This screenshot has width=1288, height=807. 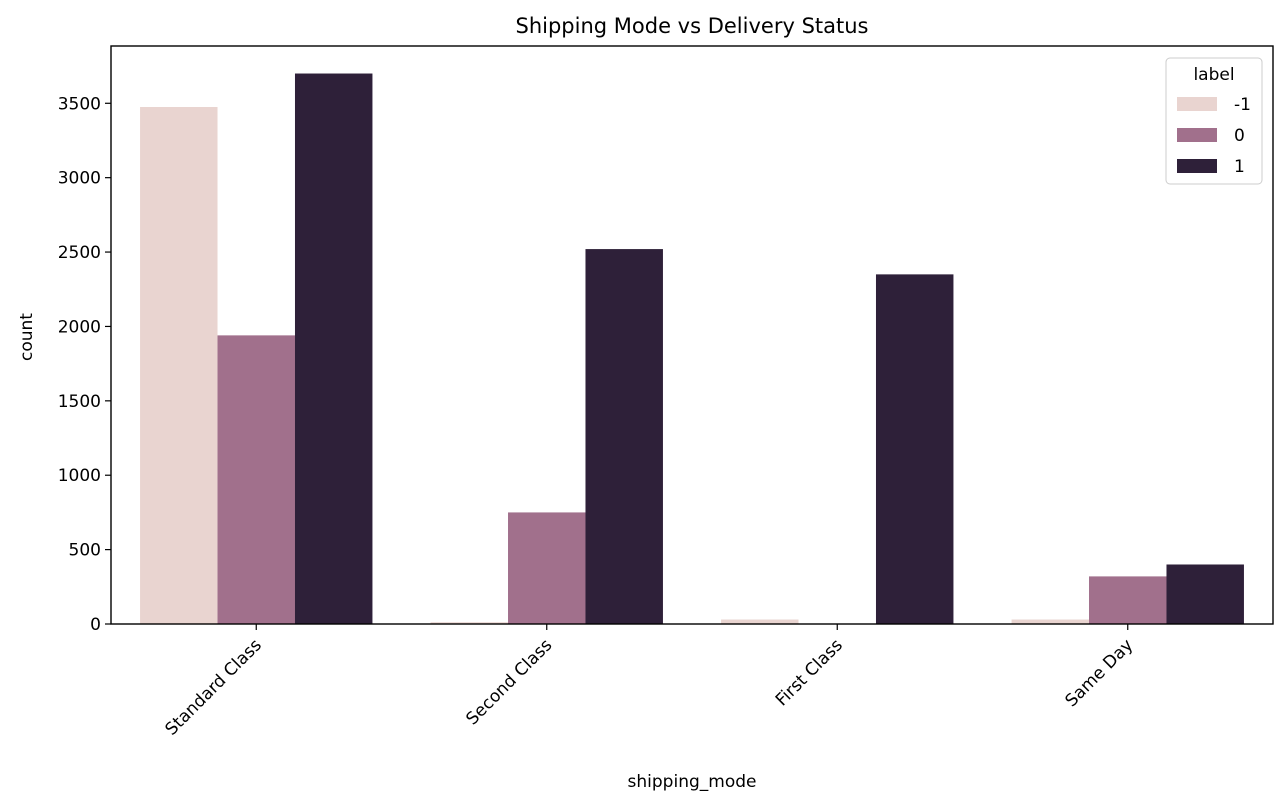 I want to click on x-tick-label: Same Day, so click(x=1099, y=673).